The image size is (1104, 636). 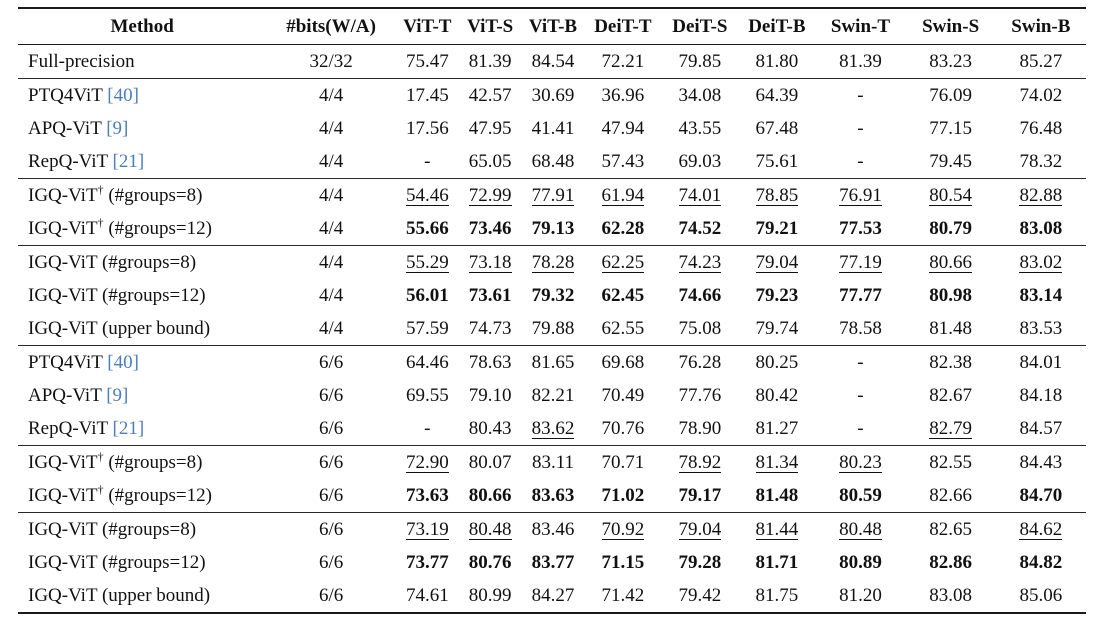 I want to click on accuracy-cell-deit-t: 71.02, so click(x=622, y=496).